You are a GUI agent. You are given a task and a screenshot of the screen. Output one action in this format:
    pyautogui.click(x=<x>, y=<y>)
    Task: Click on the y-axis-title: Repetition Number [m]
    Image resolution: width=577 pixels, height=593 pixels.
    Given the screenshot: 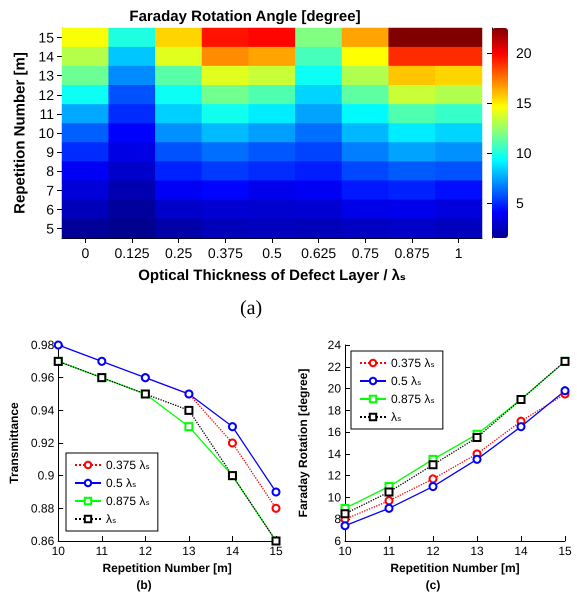 What is the action you would take?
    pyautogui.click(x=20, y=133)
    